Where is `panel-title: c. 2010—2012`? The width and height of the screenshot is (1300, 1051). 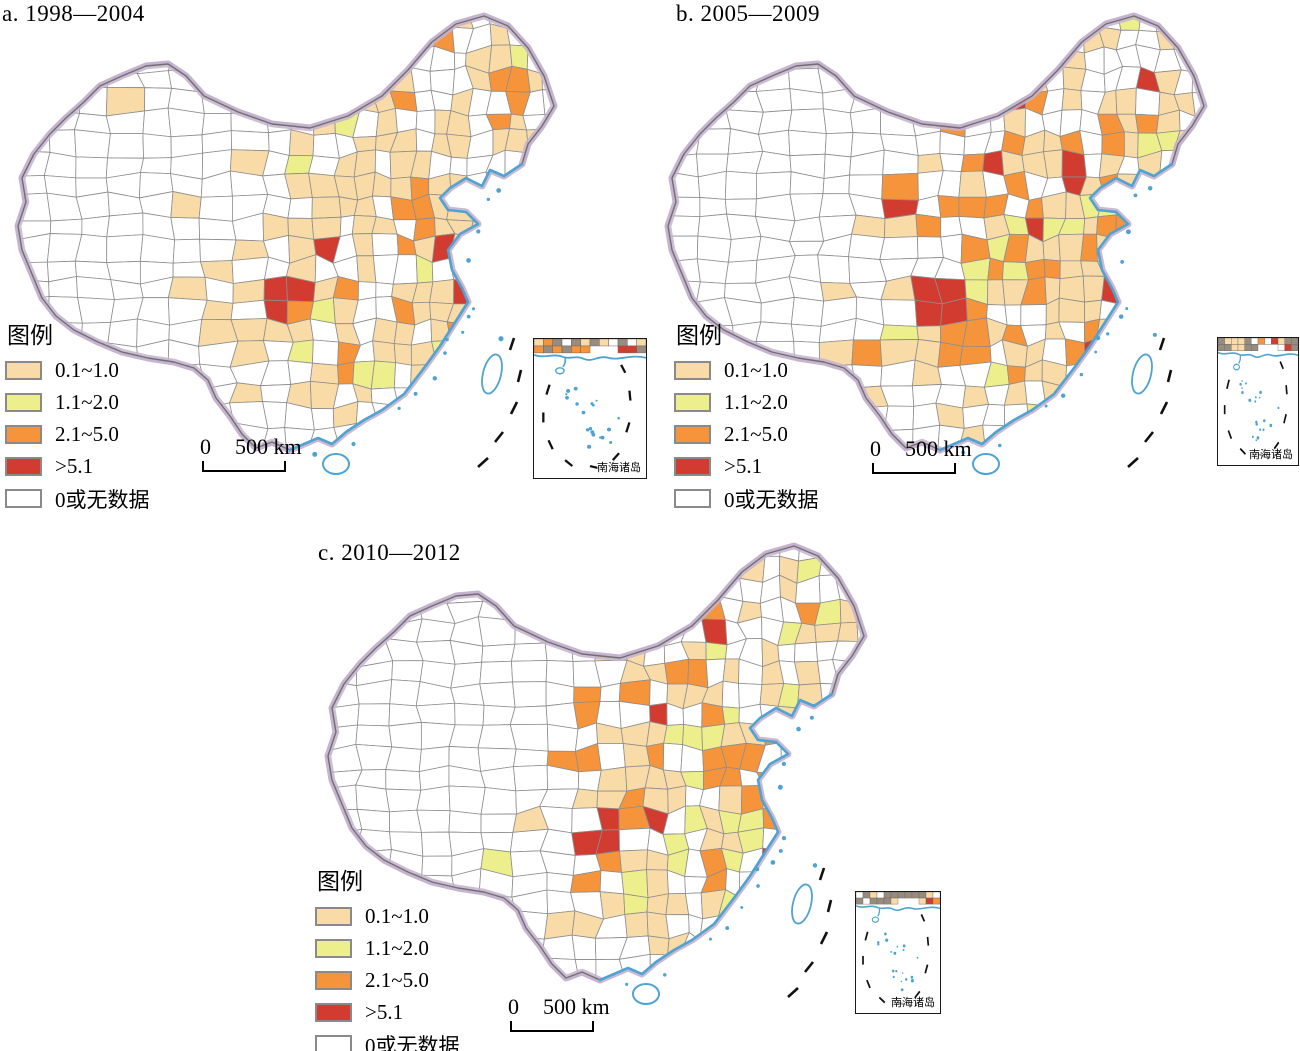
panel-title: c. 2010—2012 is located at coordinates (389, 552).